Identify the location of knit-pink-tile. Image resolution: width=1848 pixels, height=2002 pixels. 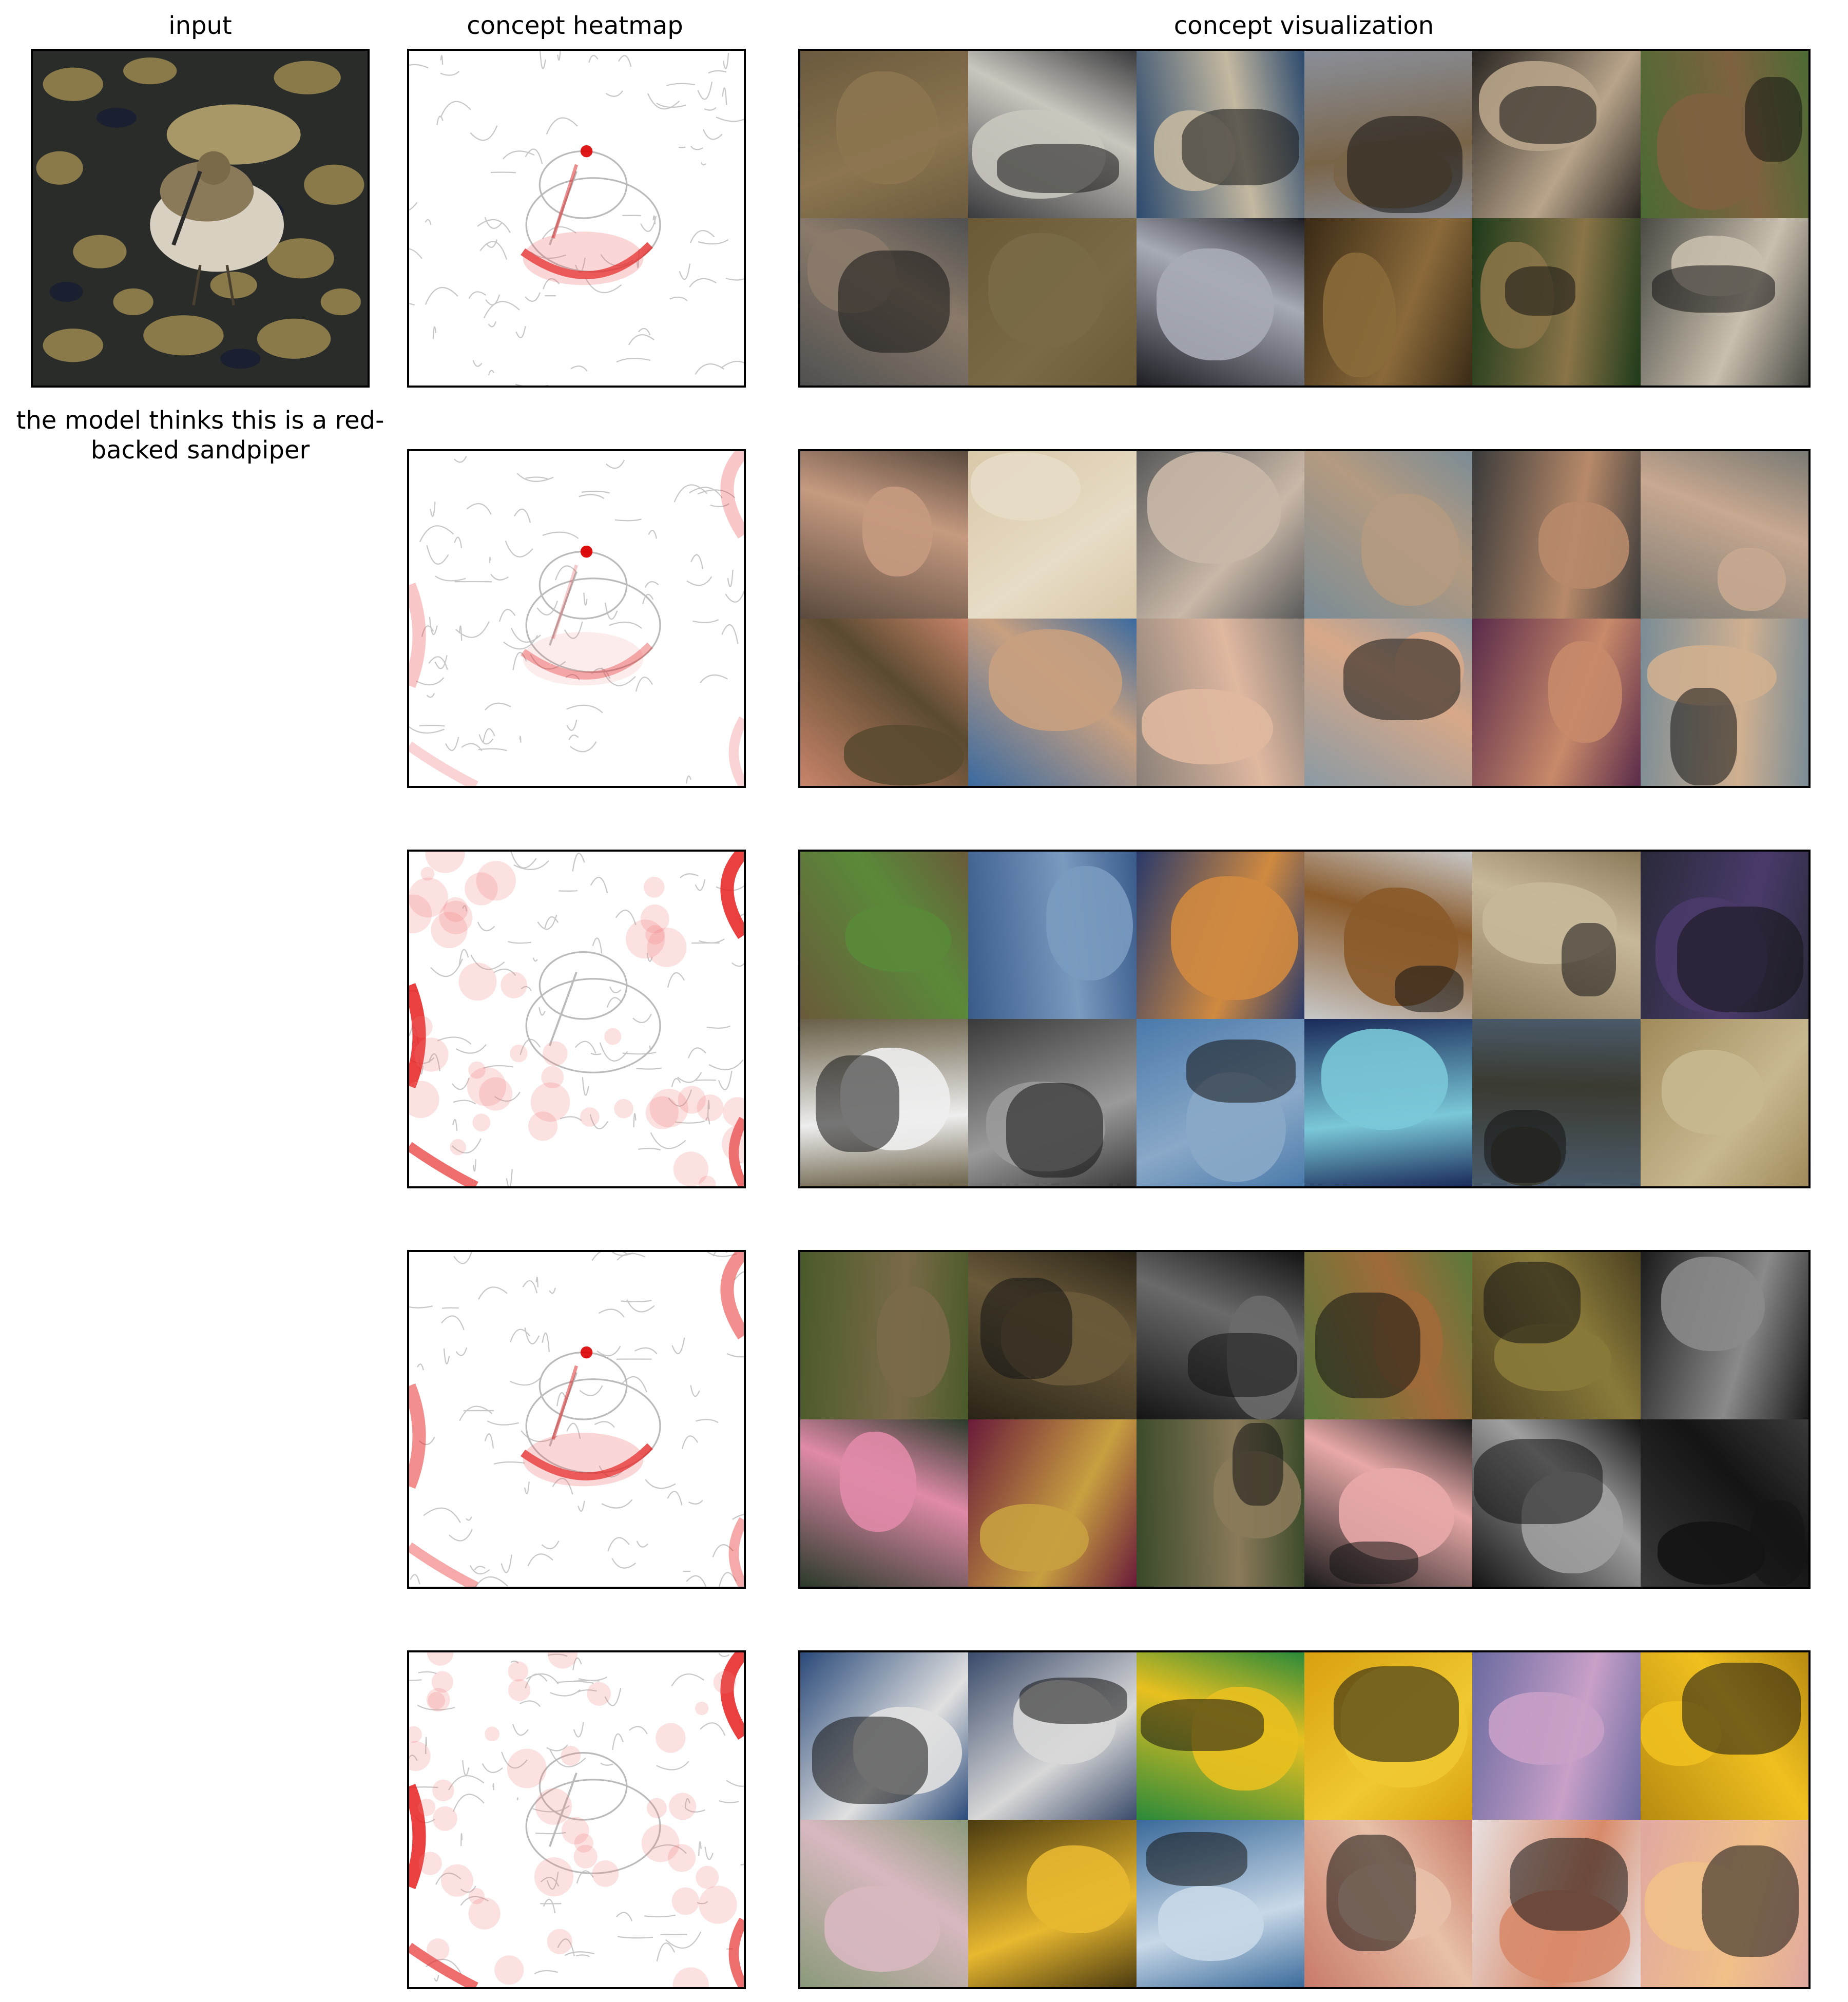
(1388, 1903).